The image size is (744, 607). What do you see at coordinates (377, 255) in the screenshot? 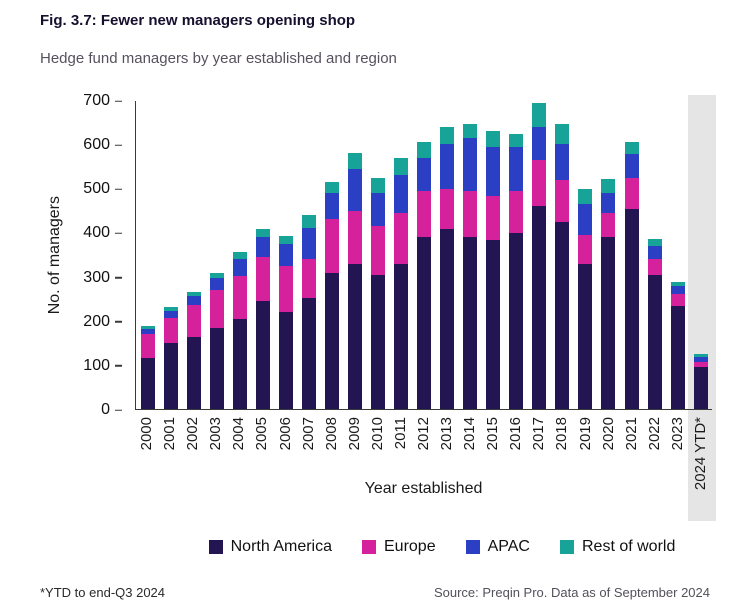
I see `bar-2010` at bounding box center [377, 255].